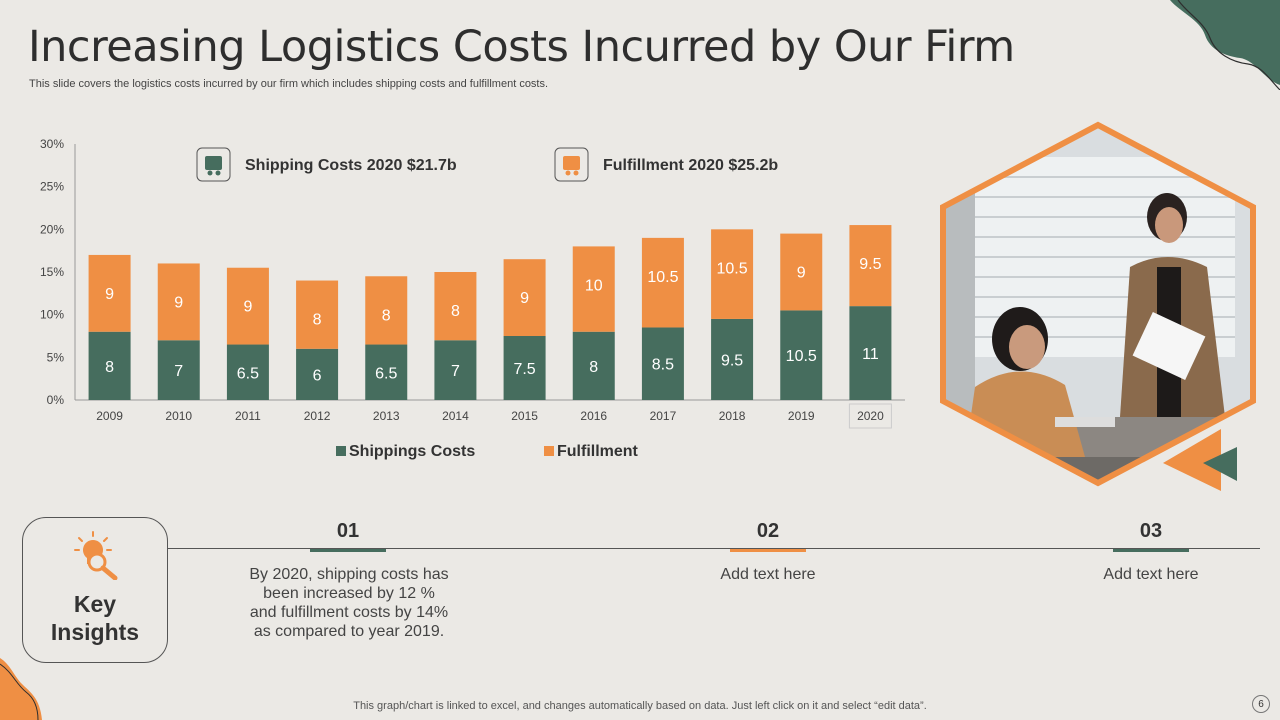 The image size is (1280, 720). I want to click on y-tick-label: 15%, so click(52, 272).